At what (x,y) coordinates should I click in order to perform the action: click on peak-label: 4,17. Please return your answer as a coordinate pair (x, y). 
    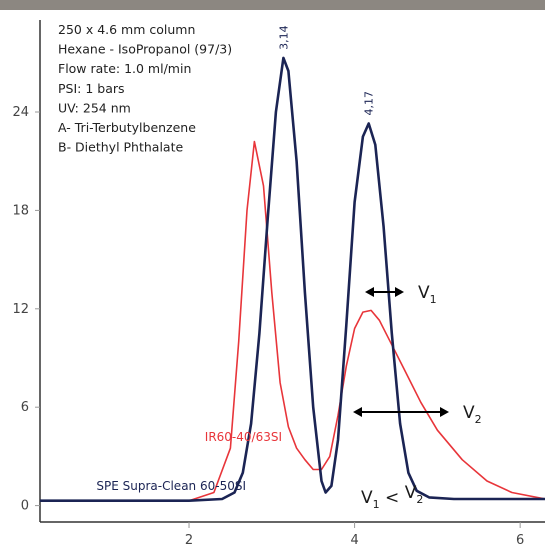
    Looking at the image, I should click on (369, 103).